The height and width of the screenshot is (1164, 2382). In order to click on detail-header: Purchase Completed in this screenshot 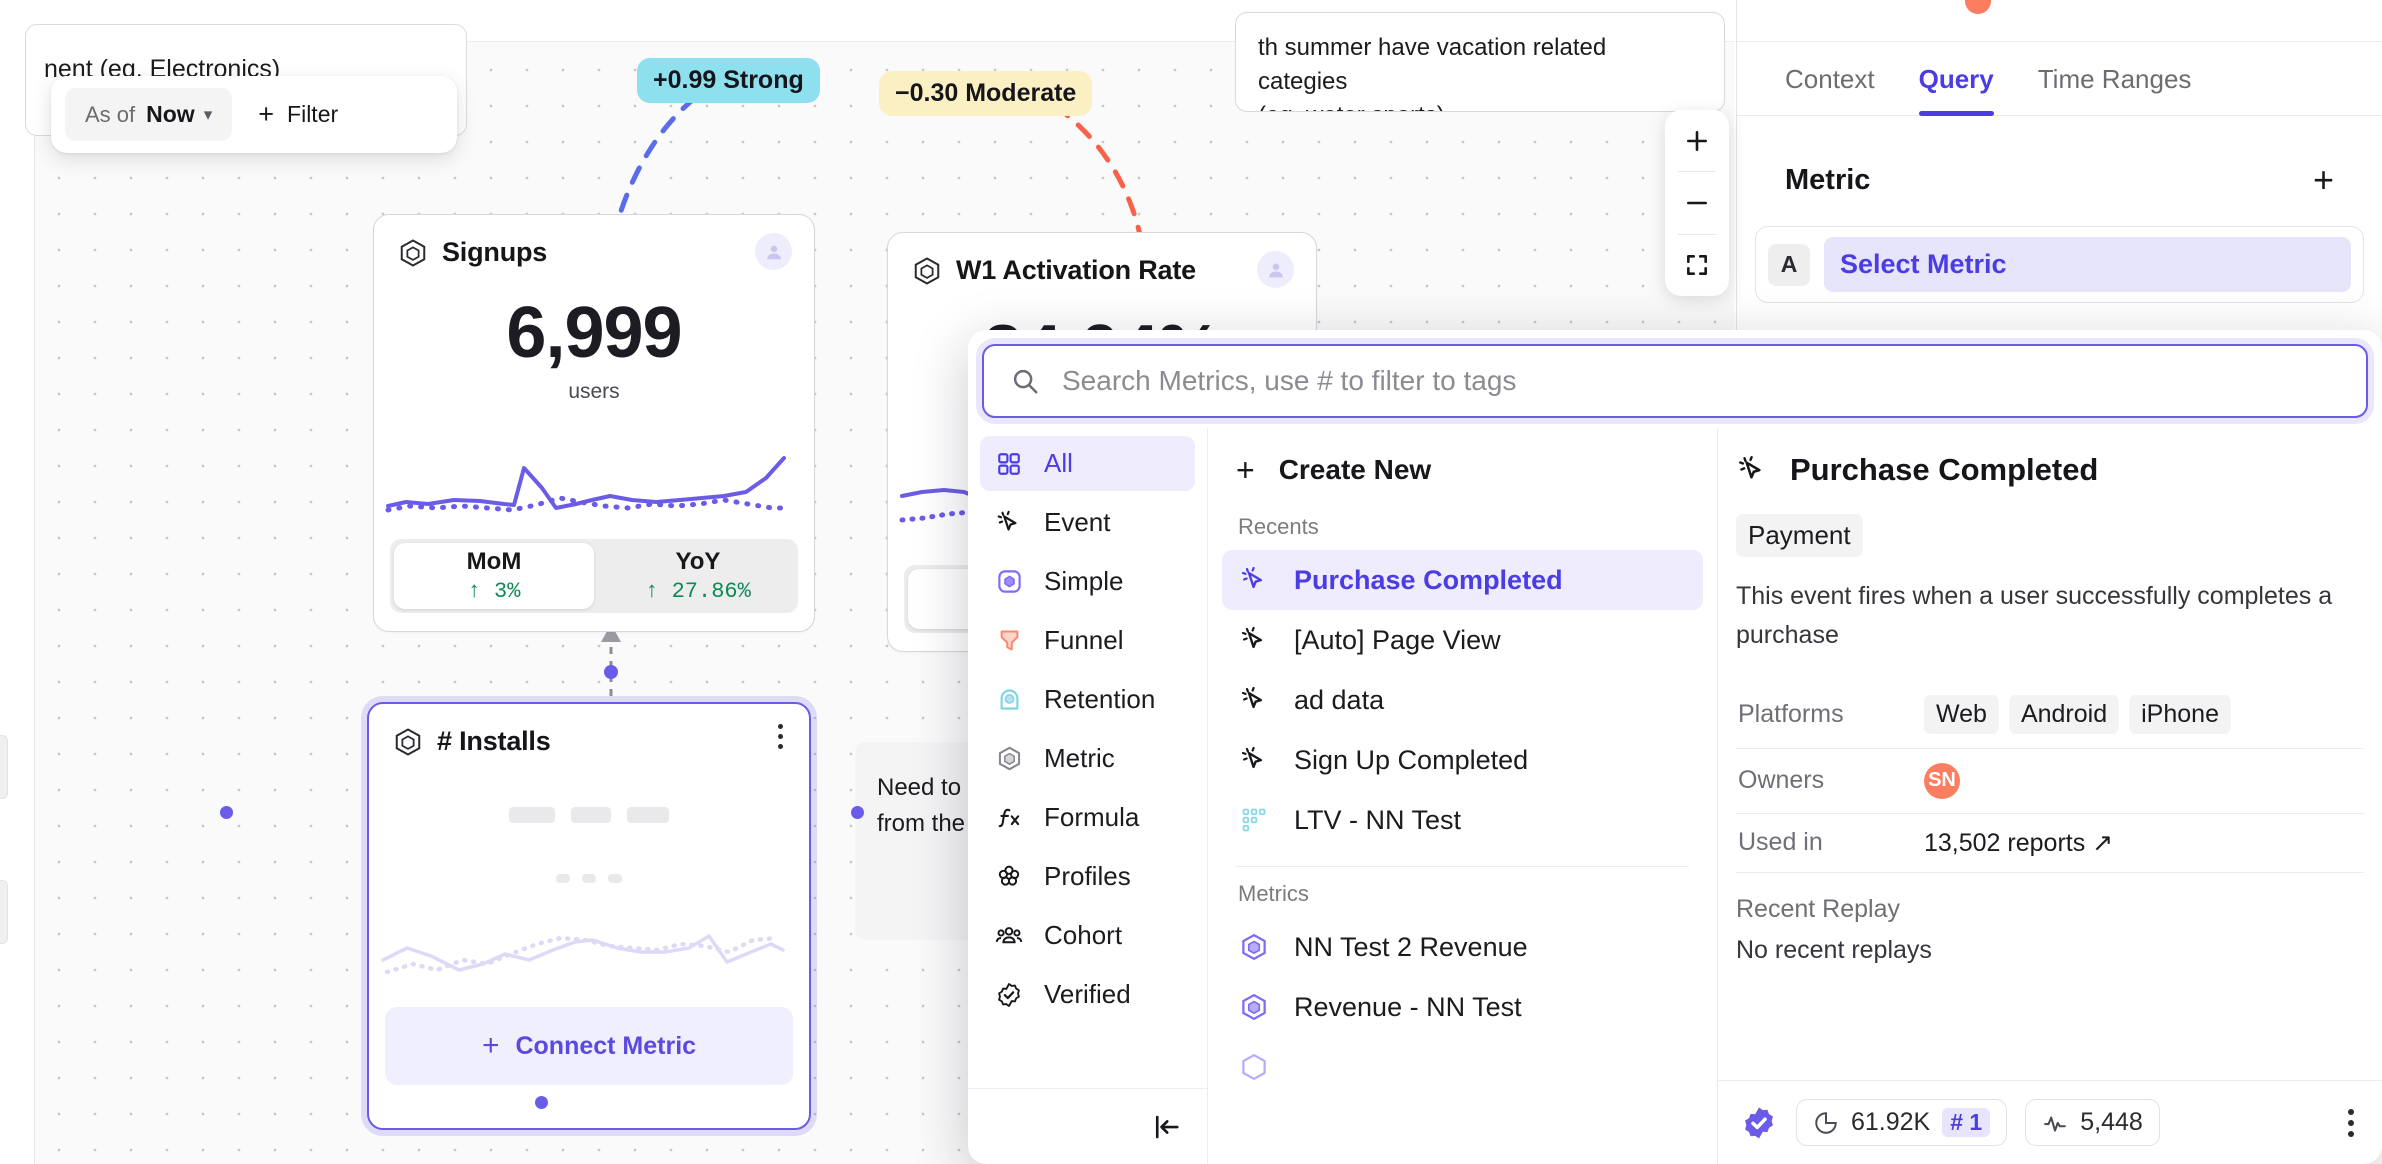, I will do `click(2050, 470)`.